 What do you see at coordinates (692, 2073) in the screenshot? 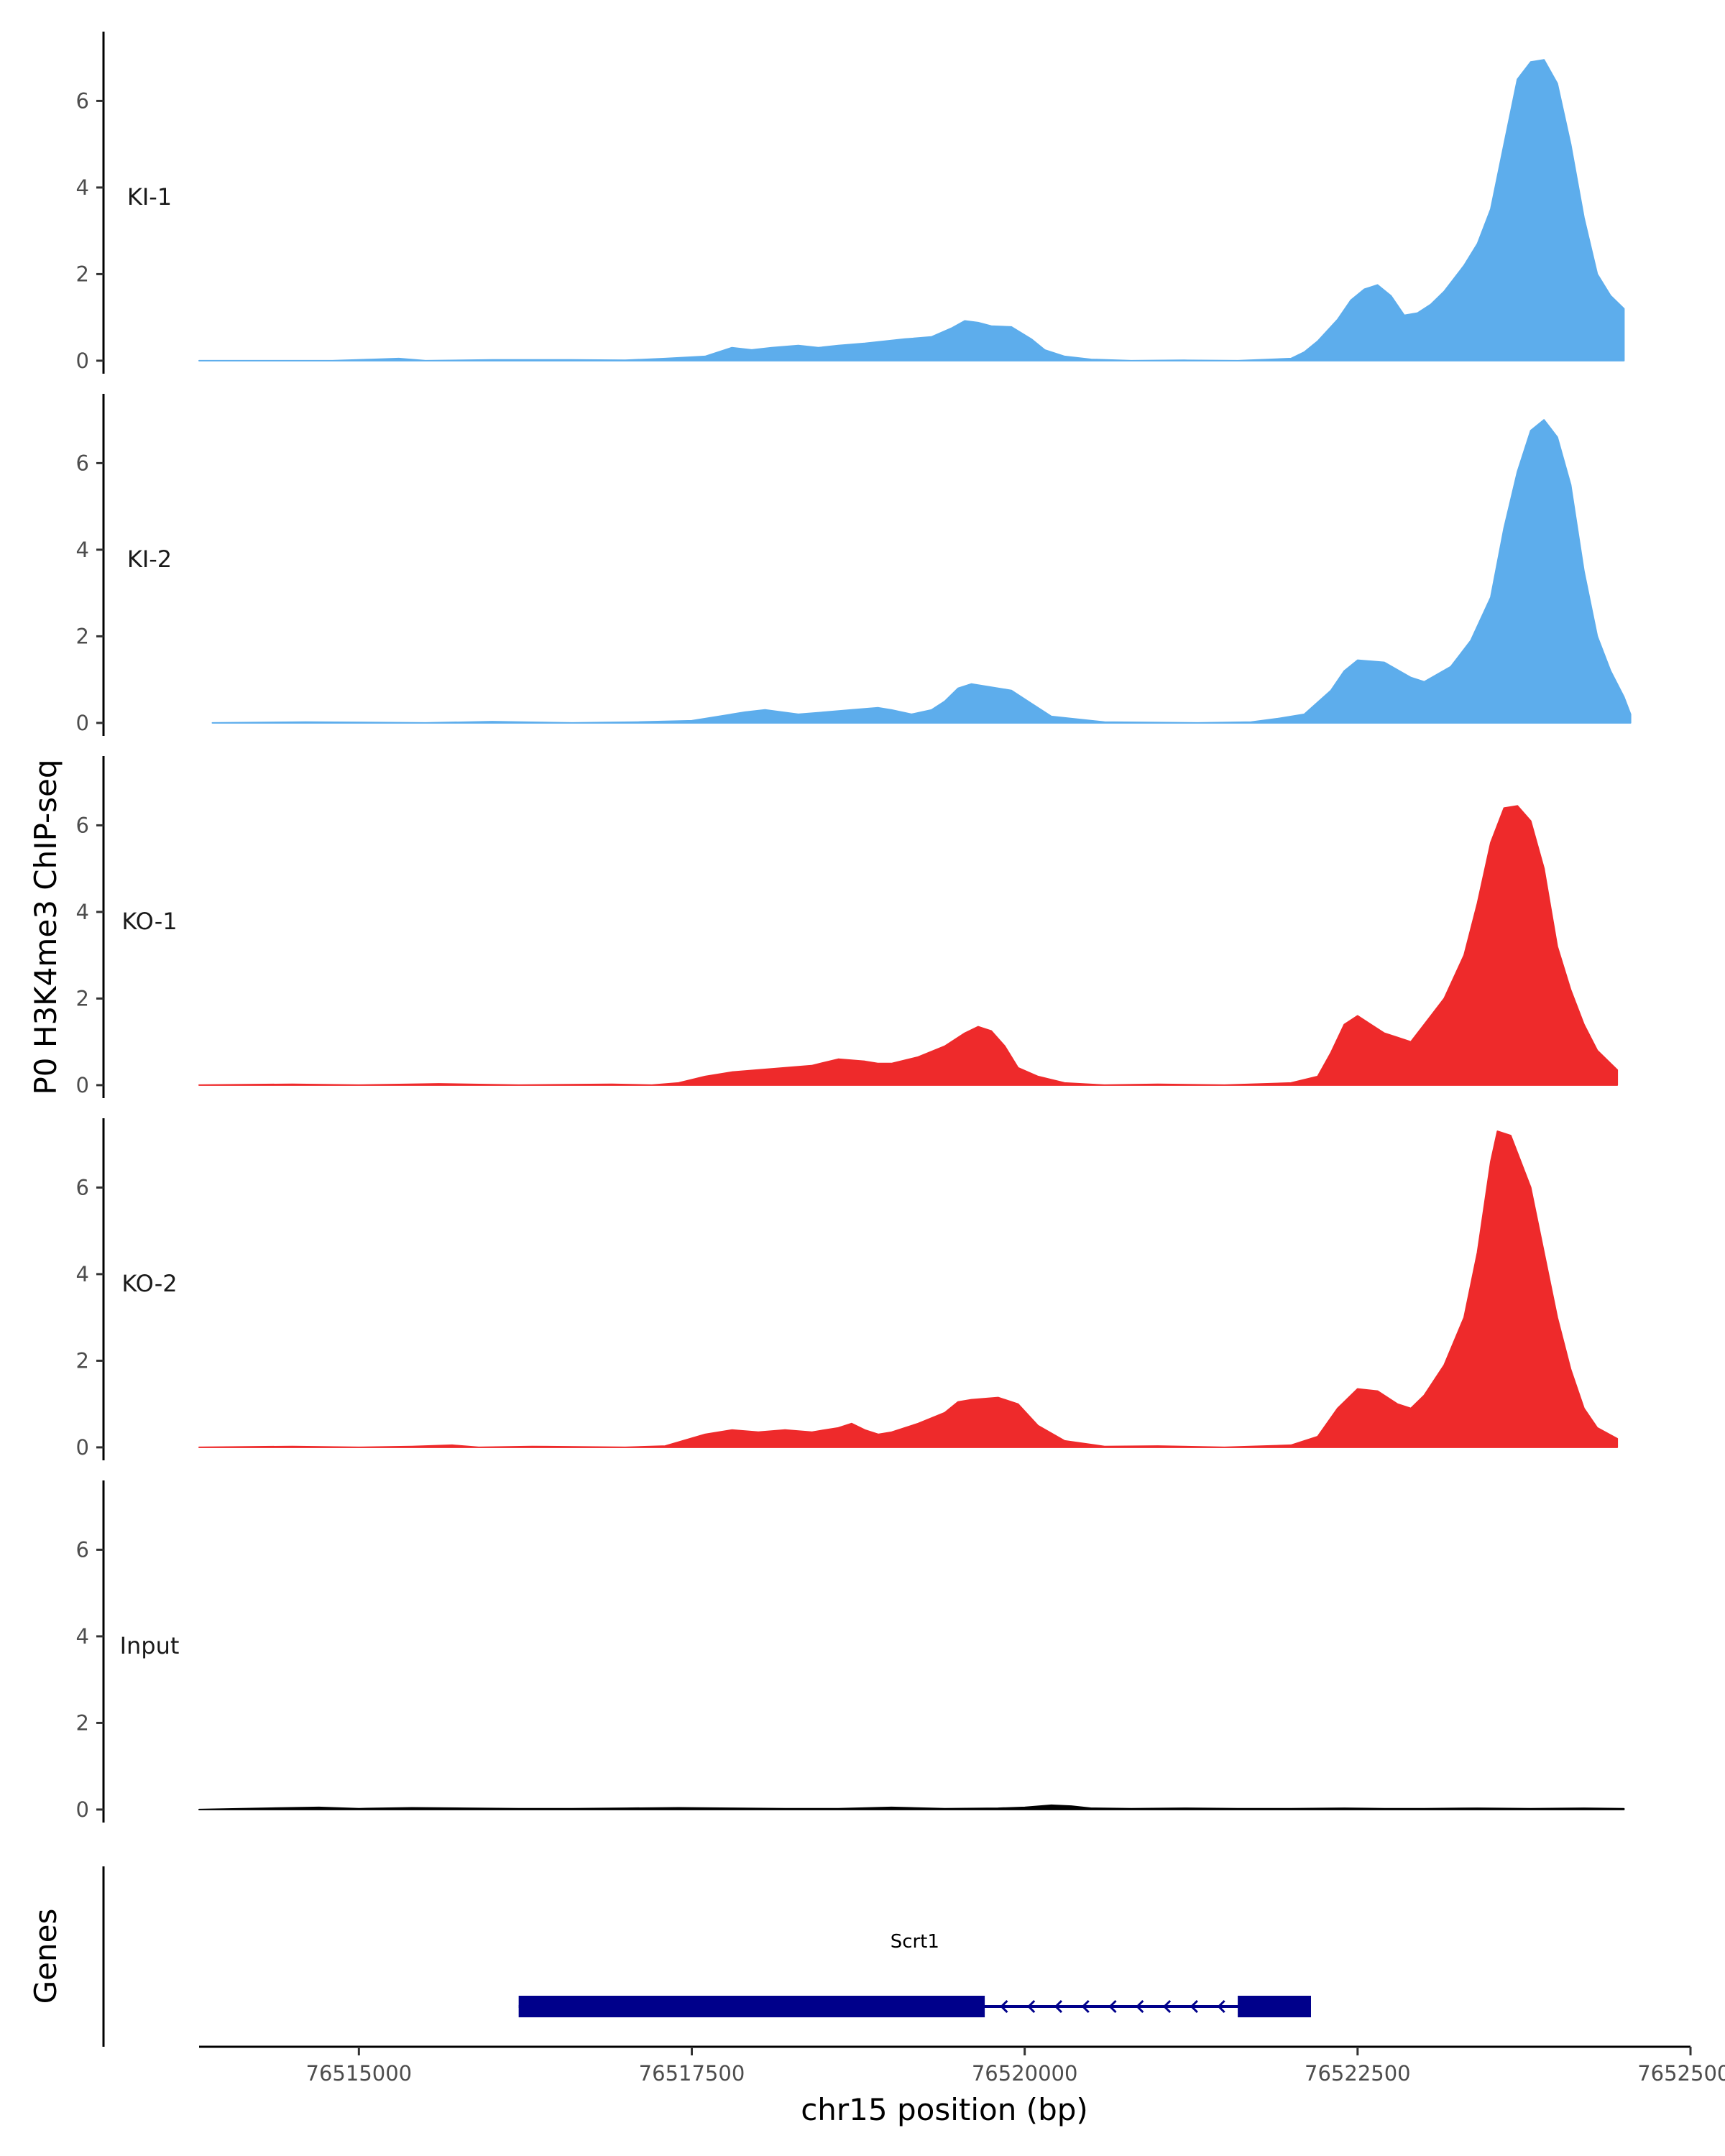
I see `x-tick-label: 76517500` at bounding box center [692, 2073].